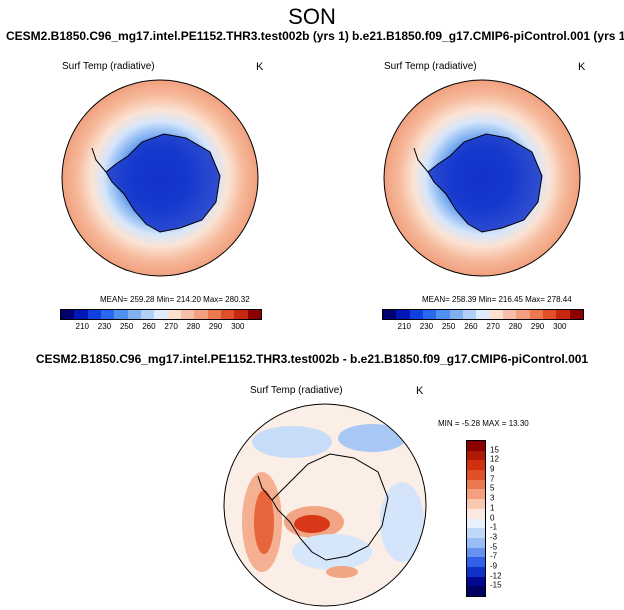  What do you see at coordinates (260, 67) in the screenshot?
I see `left-units-label: K` at bounding box center [260, 67].